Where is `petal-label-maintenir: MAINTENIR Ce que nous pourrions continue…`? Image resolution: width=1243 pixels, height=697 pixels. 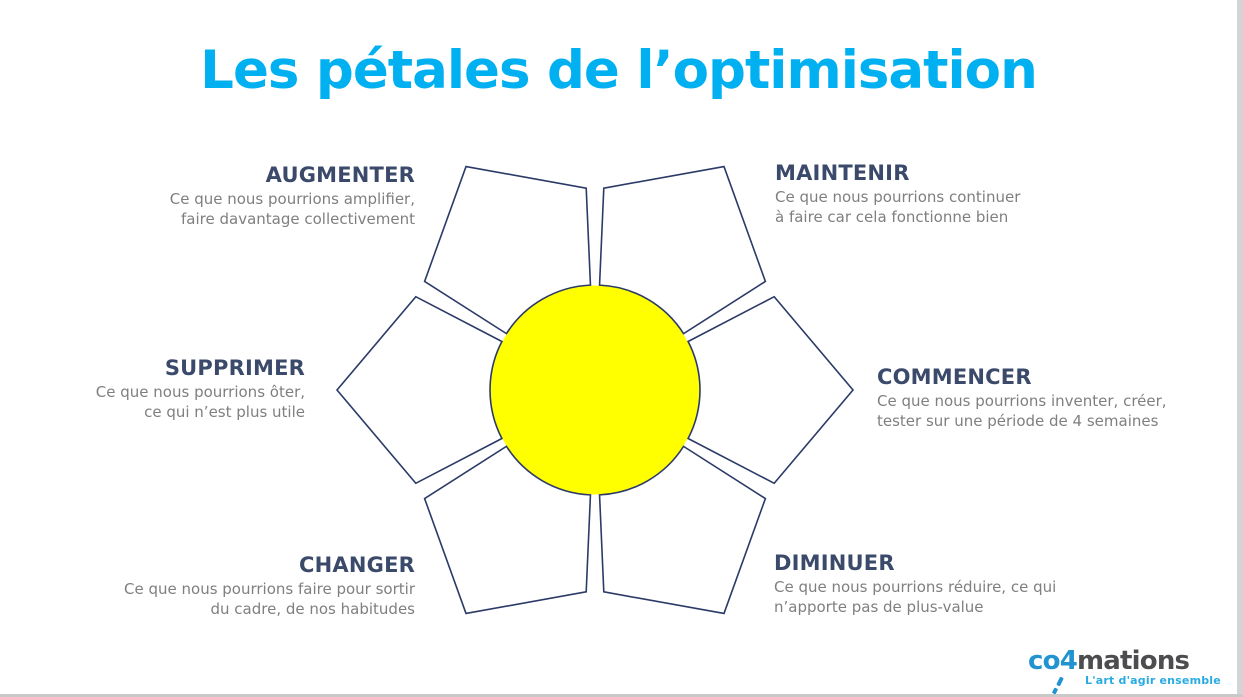
petal-label-maintenir: MAINTENIR Ce que nous pourrions continue… is located at coordinates (897, 194).